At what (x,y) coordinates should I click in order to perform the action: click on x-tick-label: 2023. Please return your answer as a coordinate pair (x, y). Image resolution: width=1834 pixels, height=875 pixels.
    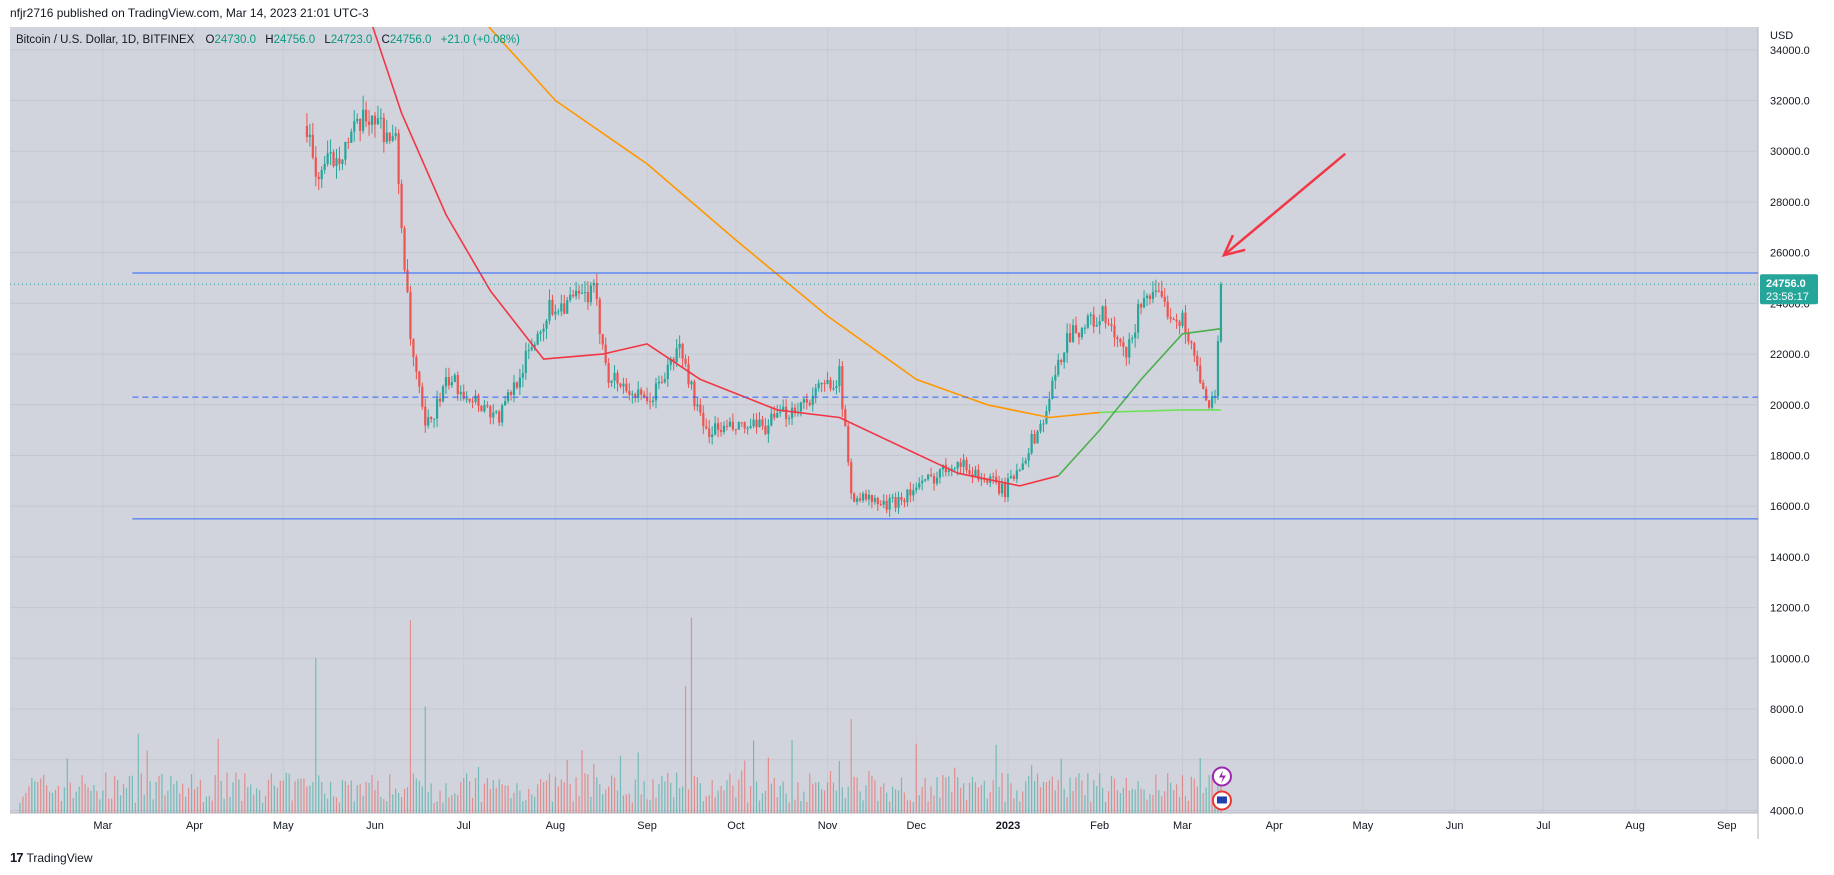
    Looking at the image, I should click on (1008, 826).